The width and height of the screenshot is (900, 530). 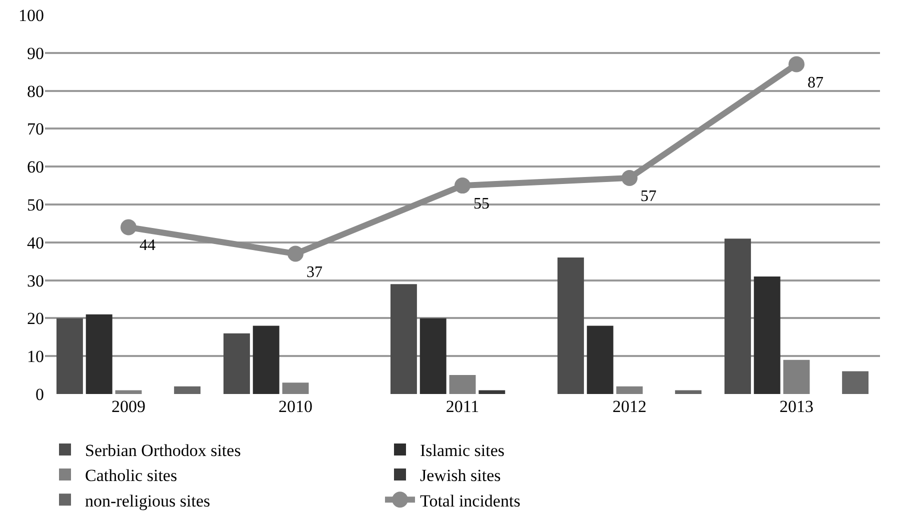 What do you see at coordinates (147, 500) in the screenshot?
I see `legend-label: non-religious sites` at bounding box center [147, 500].